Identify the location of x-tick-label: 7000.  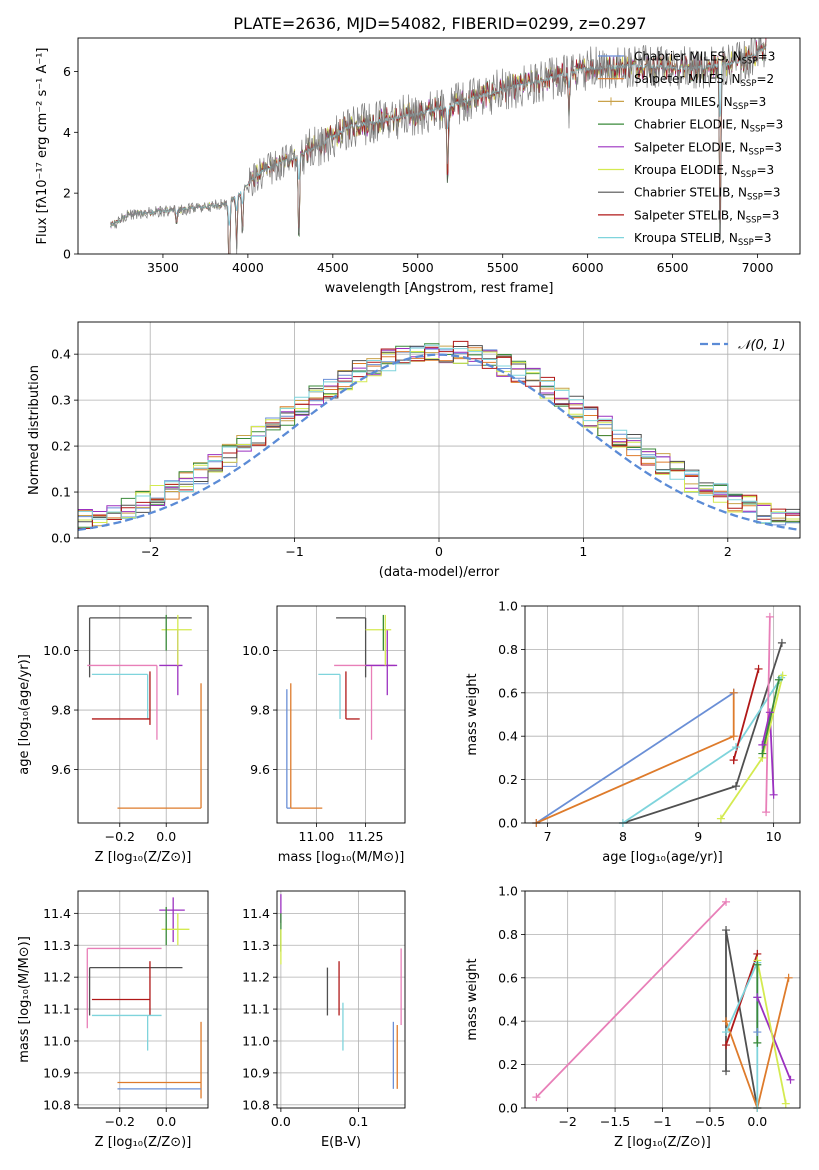
(758, 267).